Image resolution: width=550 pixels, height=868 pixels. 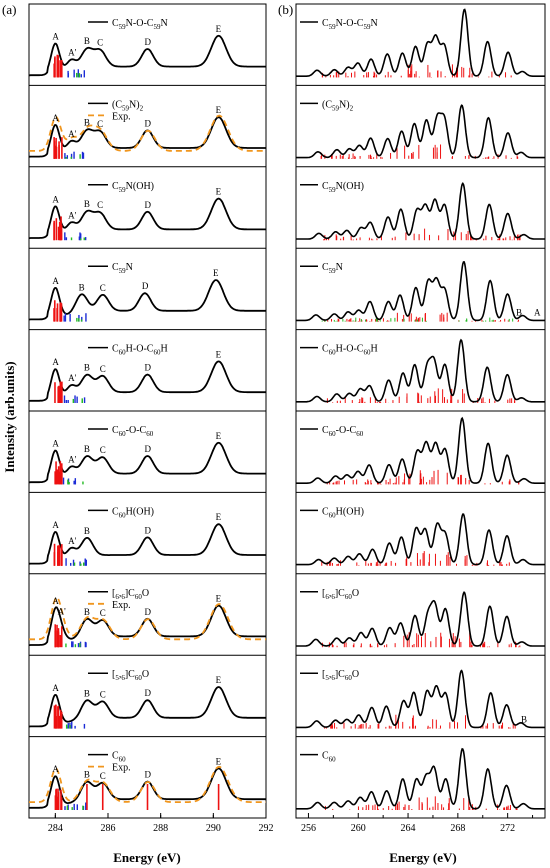 I want to click on spectrum-a-7: Exp.[6,6]C60O AA' B C D E, so click(x=147, y=610).